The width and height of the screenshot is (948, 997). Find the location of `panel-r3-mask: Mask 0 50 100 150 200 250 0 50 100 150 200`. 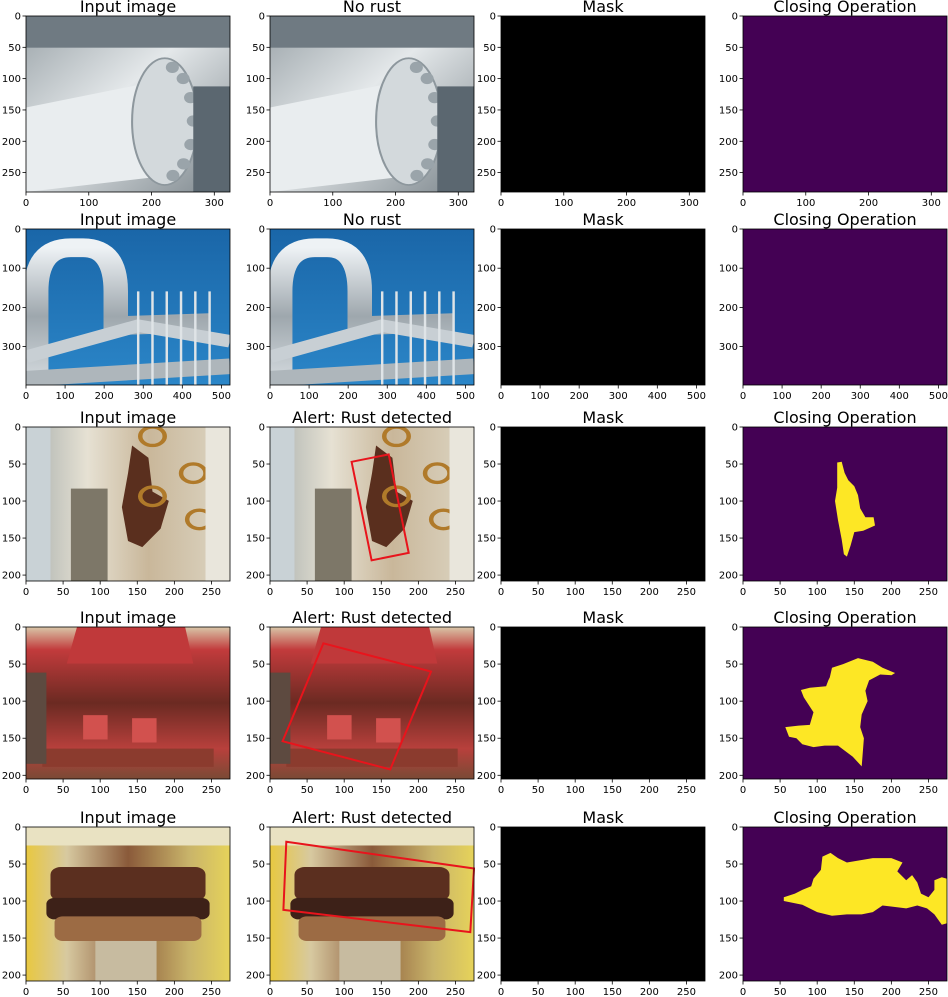

panel-r3-mask: Mask 0 50 100 150 200 250 0 50 100 150 200 is located at coordinates (591, 702).